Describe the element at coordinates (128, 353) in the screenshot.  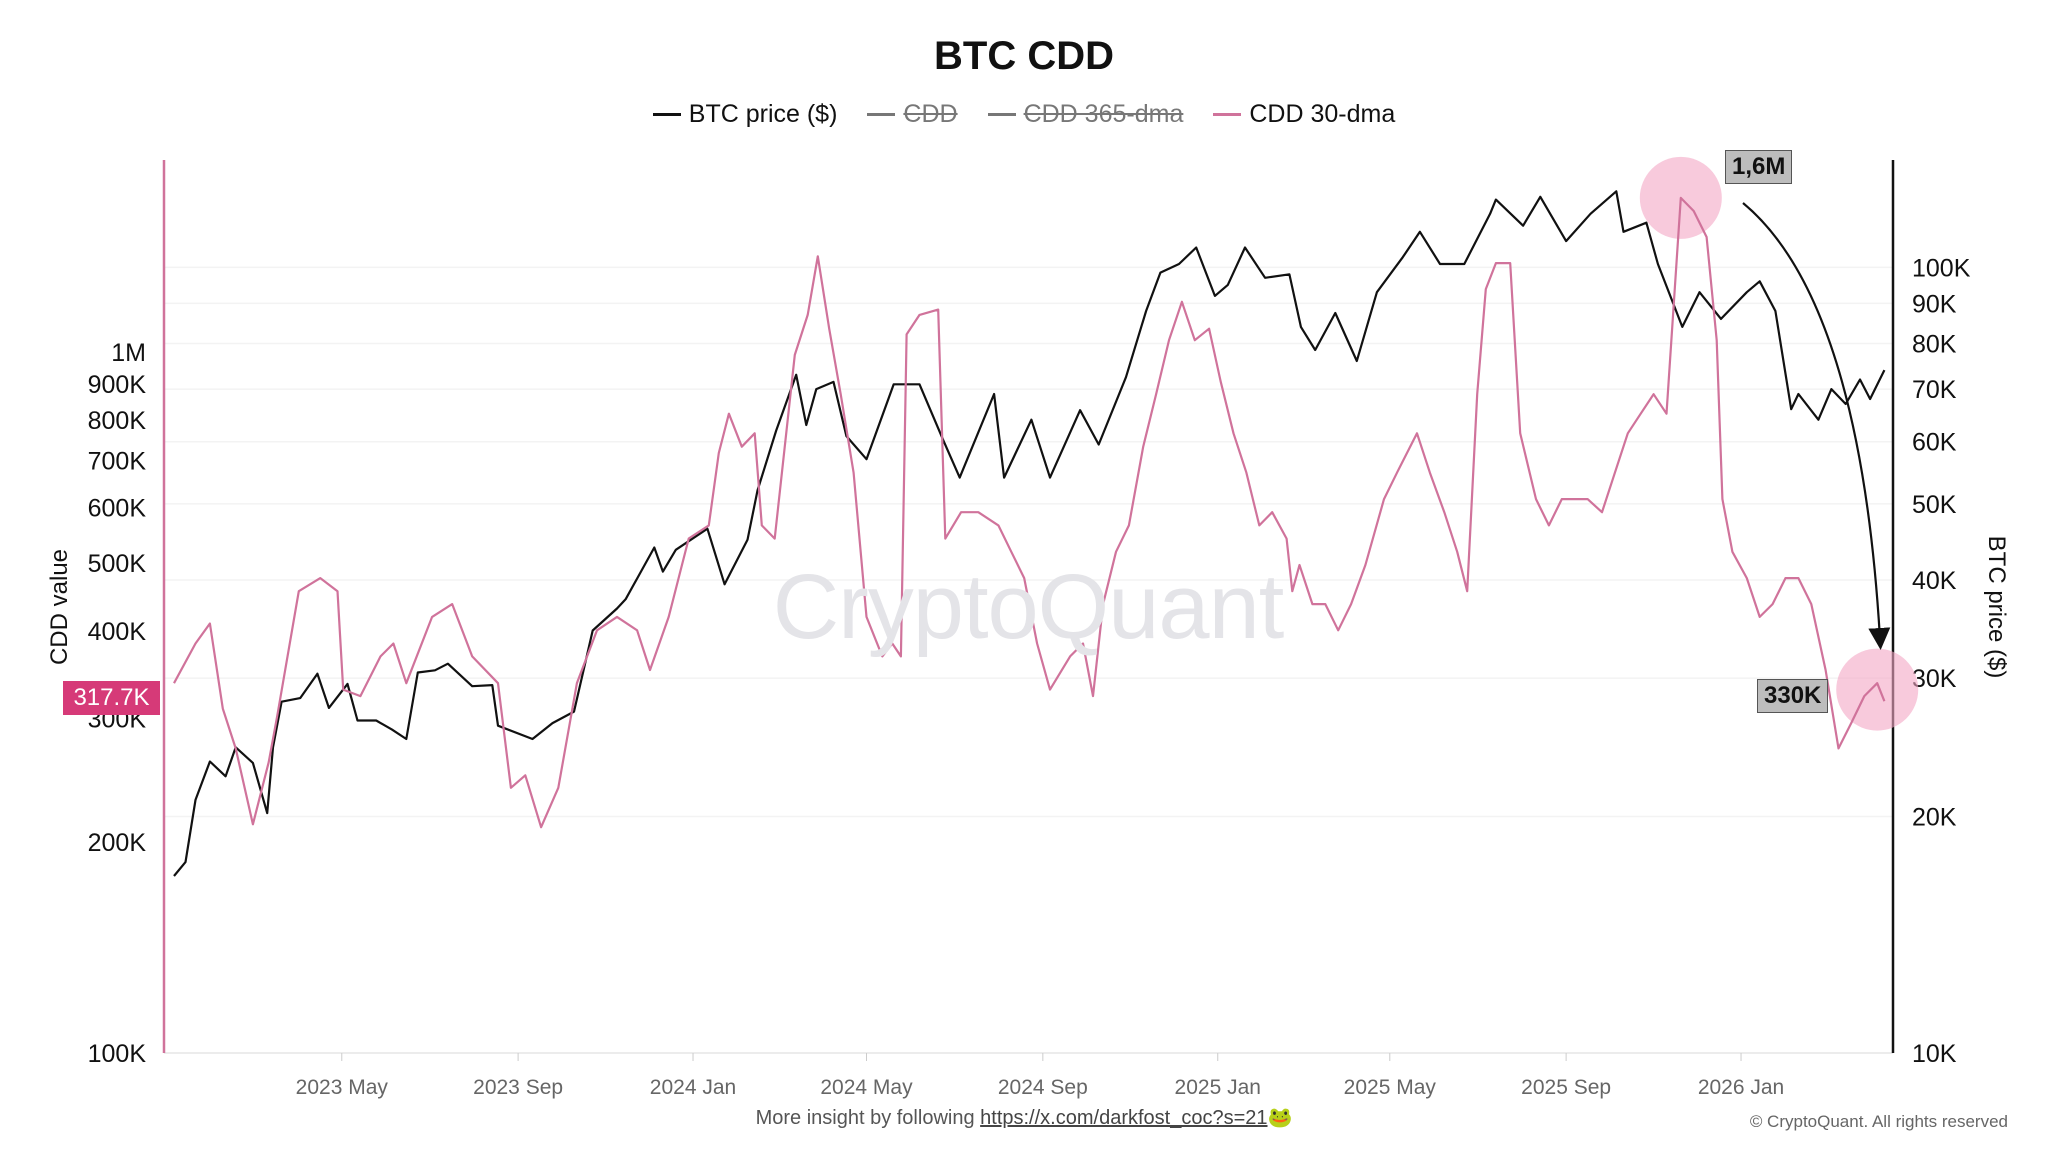
I see `y-left-tick-label: 1M` at that location.